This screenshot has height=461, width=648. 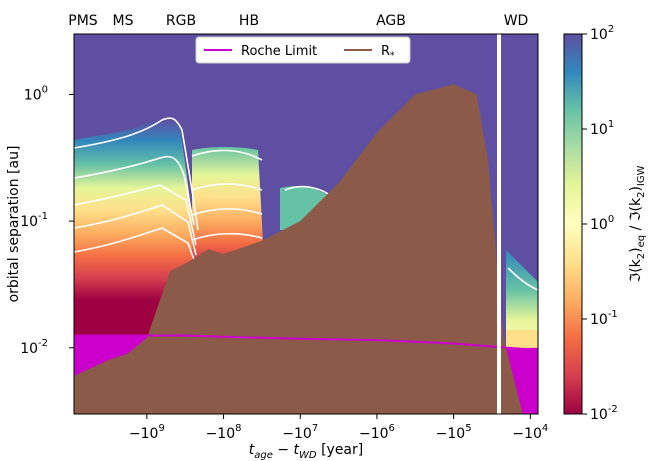 I want to click on phase-label-rgb: RGB, so click(x=181, y=21).